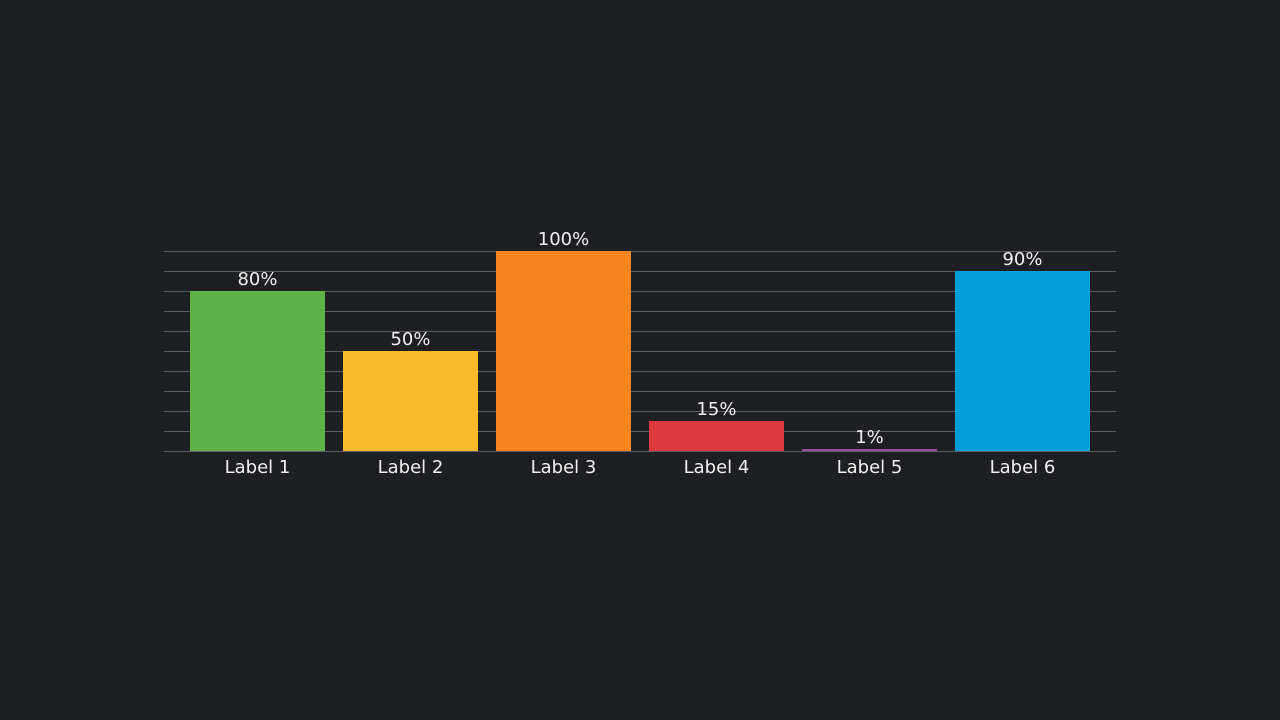 This screenshot has width=1280, height=720. Describe the element at coordinates (716, 409) in the screenshot. I see `value-label-4: 15%` at that location.